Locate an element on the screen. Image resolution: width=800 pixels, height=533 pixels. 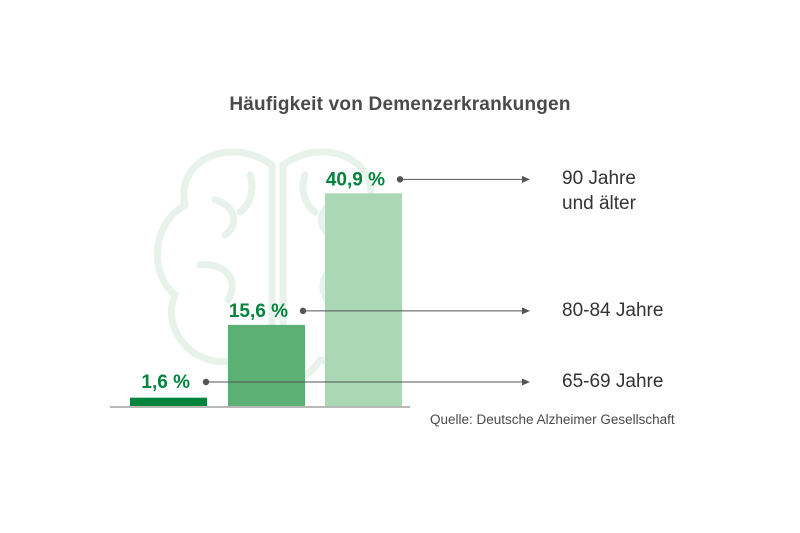
value-label-1: 1,6 % is located at coordinates (165, 382).